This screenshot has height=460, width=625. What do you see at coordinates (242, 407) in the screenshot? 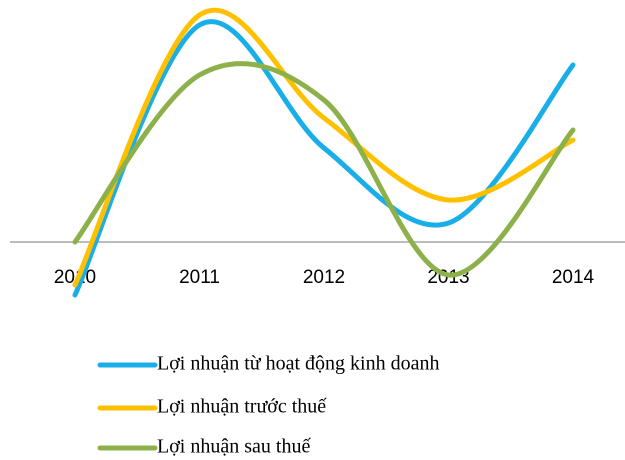
I see `legend-label: Lợi nhuận trước thuế` at bounding box center [242, 407].